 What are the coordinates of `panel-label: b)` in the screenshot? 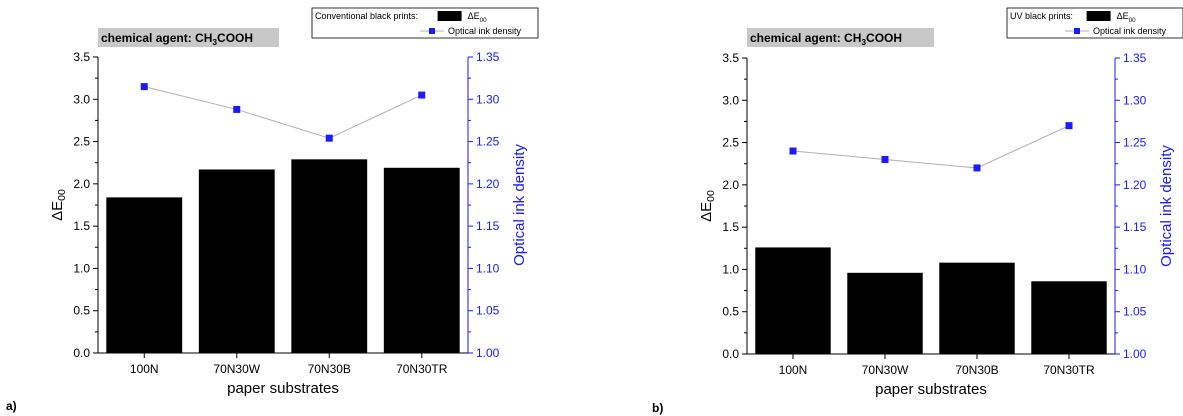 It's located at (657, 408).